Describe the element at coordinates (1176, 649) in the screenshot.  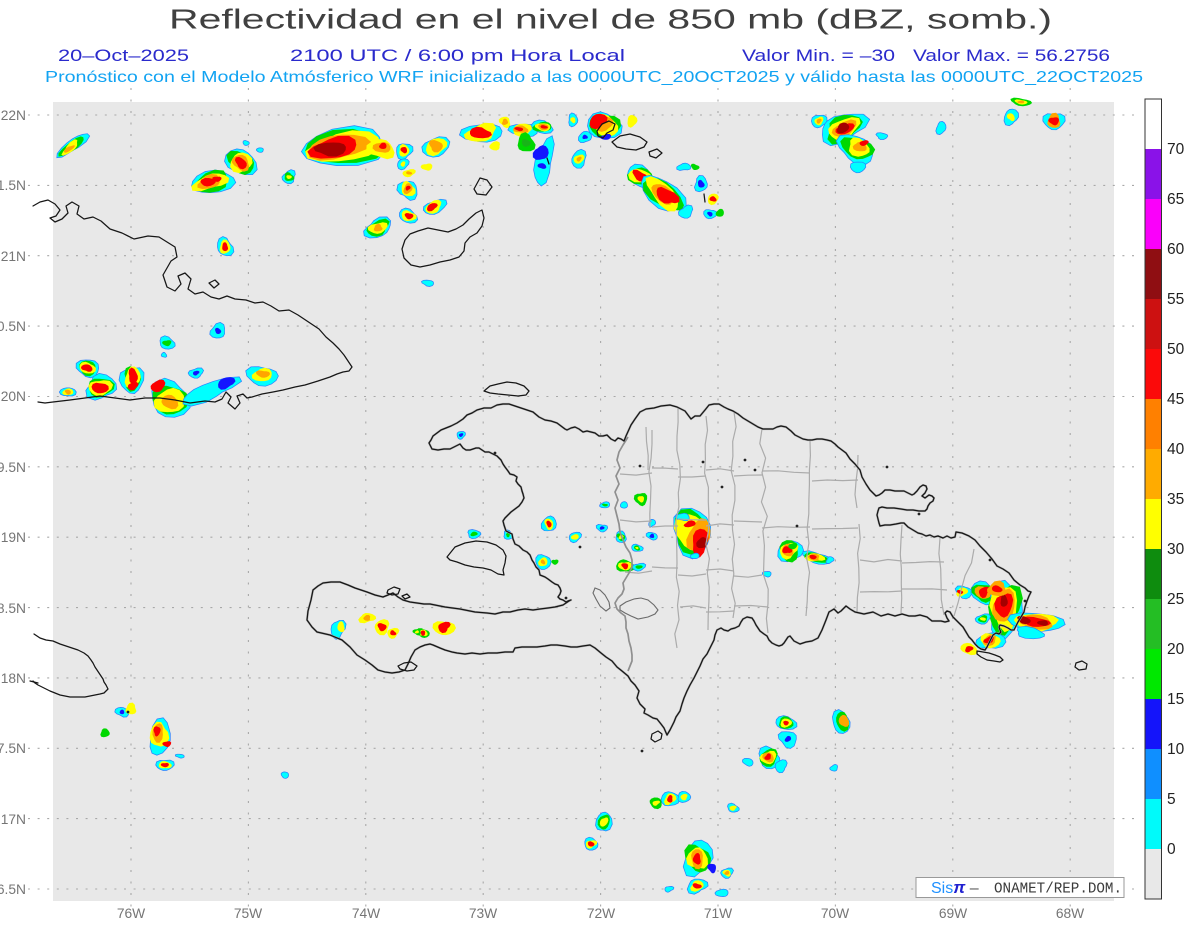
I see `svg-text: 20` at that location.